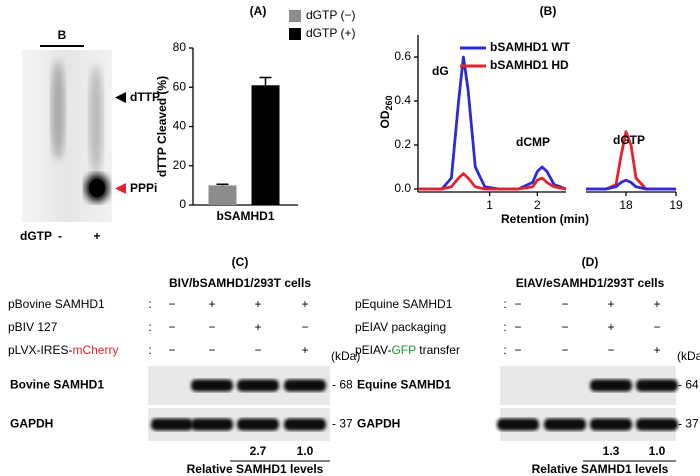 The image size is (700, 476). Describe the element at coordinates (180, 86) in the screenshot. I see `y-tick-label: 60` at that location.